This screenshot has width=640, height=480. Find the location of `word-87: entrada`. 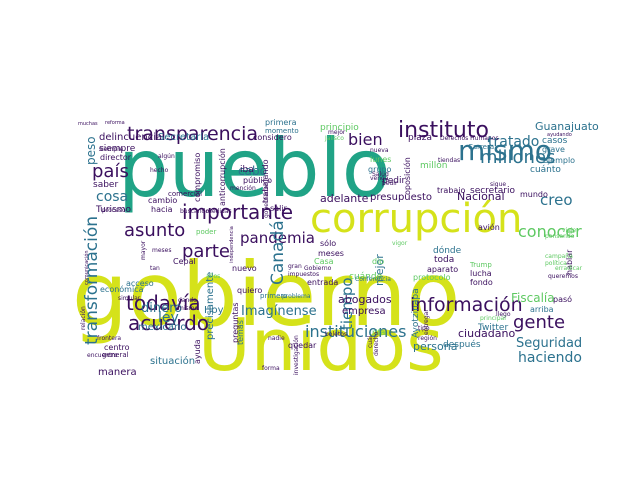

word-87: entrada is located at coordinates (322, 282).